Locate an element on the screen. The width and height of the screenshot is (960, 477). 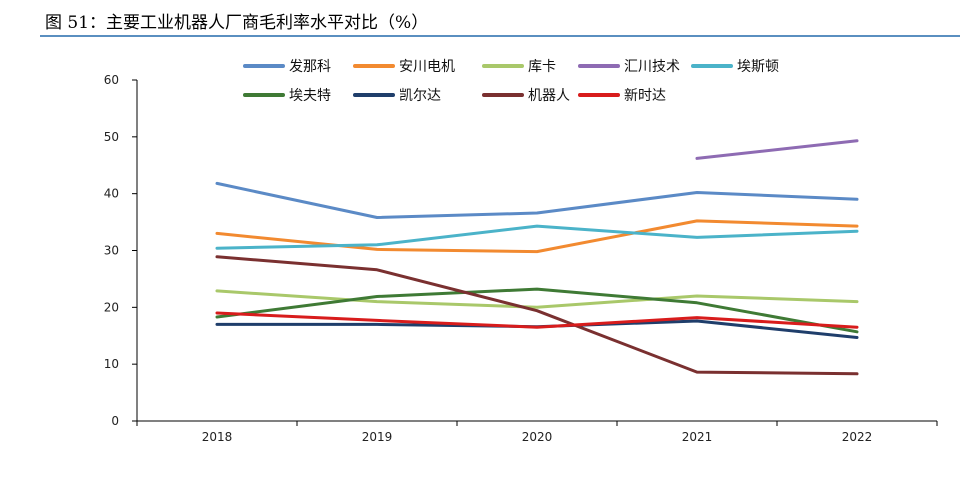
figure-title: 图 51：主要工业机器人厂商毛利率水平对比（%） is located at coordinates (237, 23).